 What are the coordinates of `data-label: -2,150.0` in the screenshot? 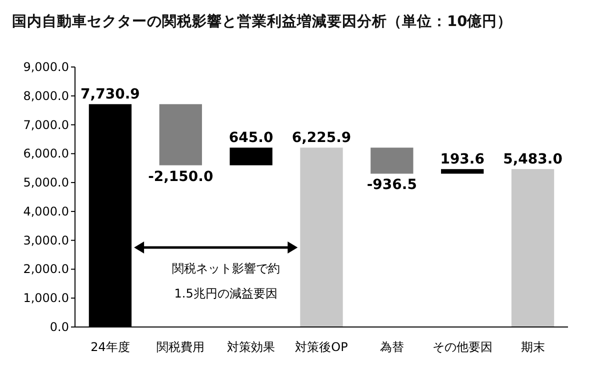 It's located at (181, 176).